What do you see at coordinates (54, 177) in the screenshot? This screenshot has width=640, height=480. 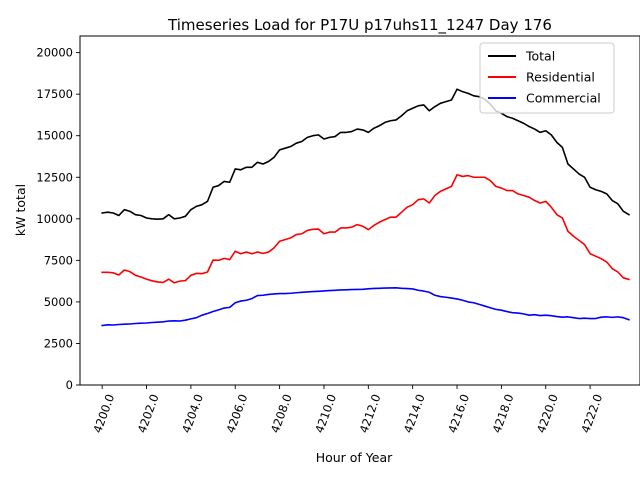 I see `y-tick-label: 12500` at bounding box center [54, 177].